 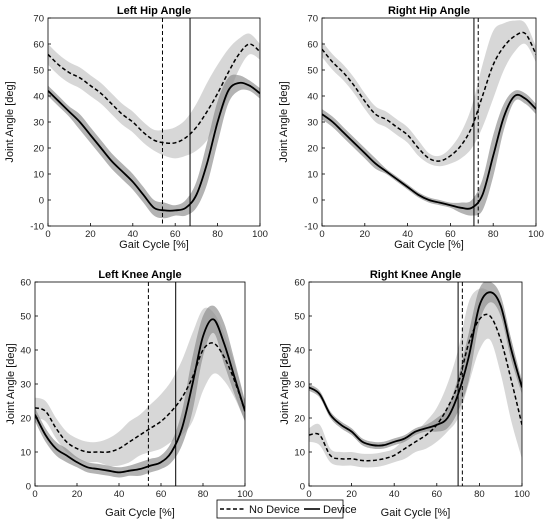 What do you see at coordinates (47, 234) in the screenshot?
I see `xtick-label-0-left-hip-angle: 0` at bounding box center [47, 234].